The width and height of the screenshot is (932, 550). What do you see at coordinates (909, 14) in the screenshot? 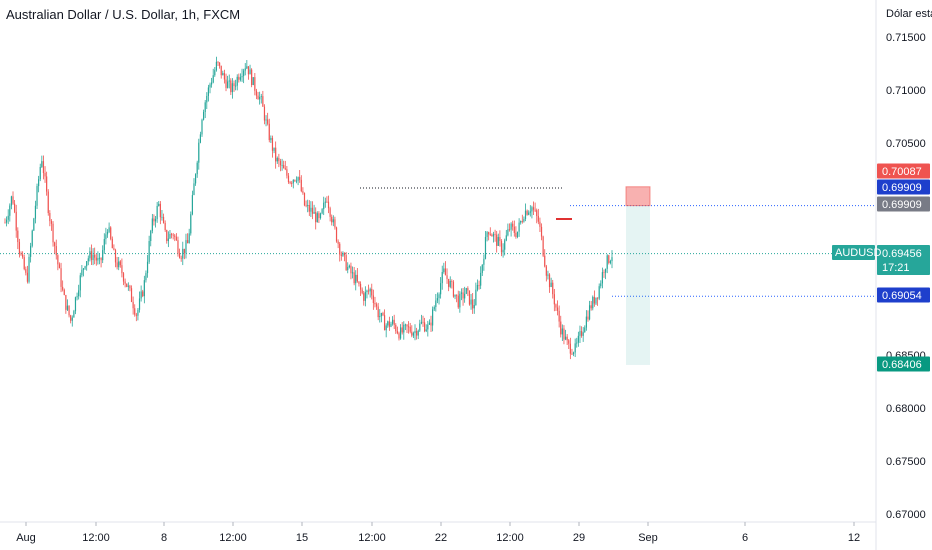
I see `price-scale-label: Dólar esta` at bounding box center [909, 14].